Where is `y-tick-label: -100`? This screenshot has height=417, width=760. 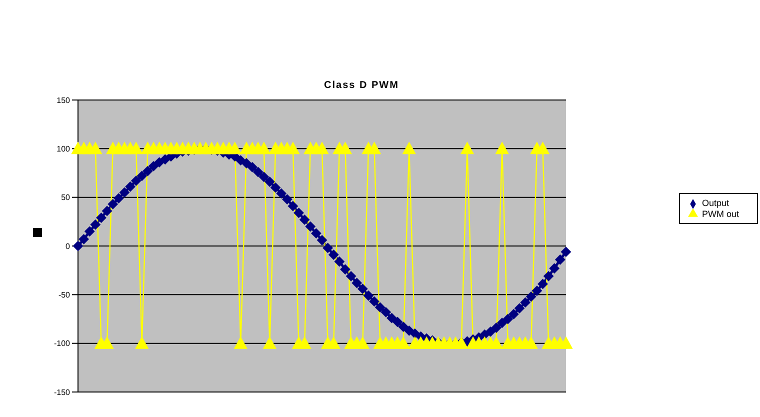 y-tick-label: -100 is located at coordinates (62, 343).